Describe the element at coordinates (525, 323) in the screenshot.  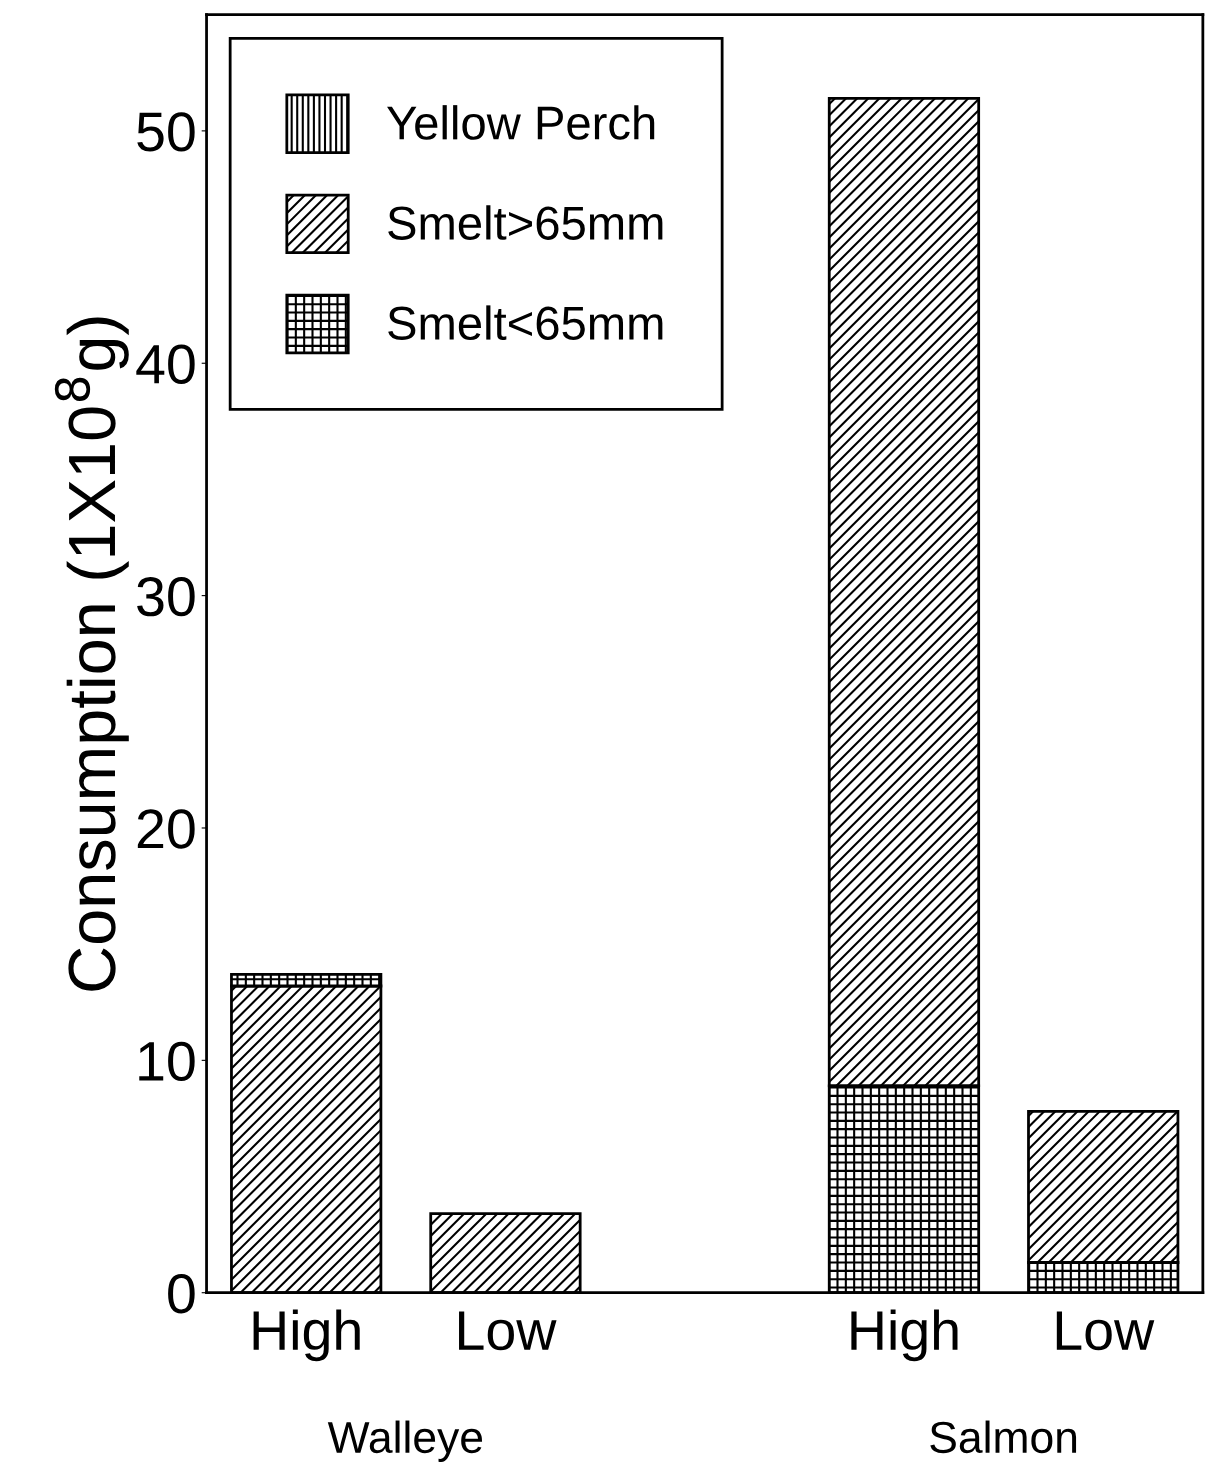
I see `legend-label: Smelt<65mm` at that location.